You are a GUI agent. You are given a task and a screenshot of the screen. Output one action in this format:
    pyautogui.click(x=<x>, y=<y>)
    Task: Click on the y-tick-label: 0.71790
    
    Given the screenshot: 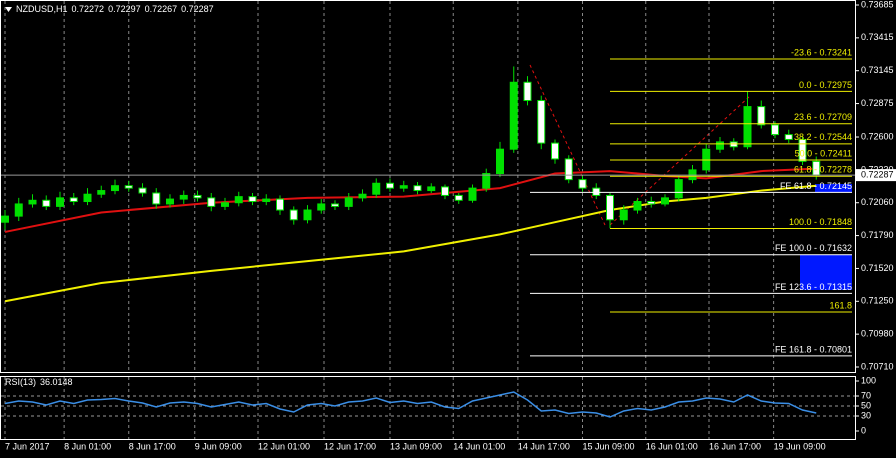 What is the action you would take?
    pyautogui.click(x=877, y=235)
    